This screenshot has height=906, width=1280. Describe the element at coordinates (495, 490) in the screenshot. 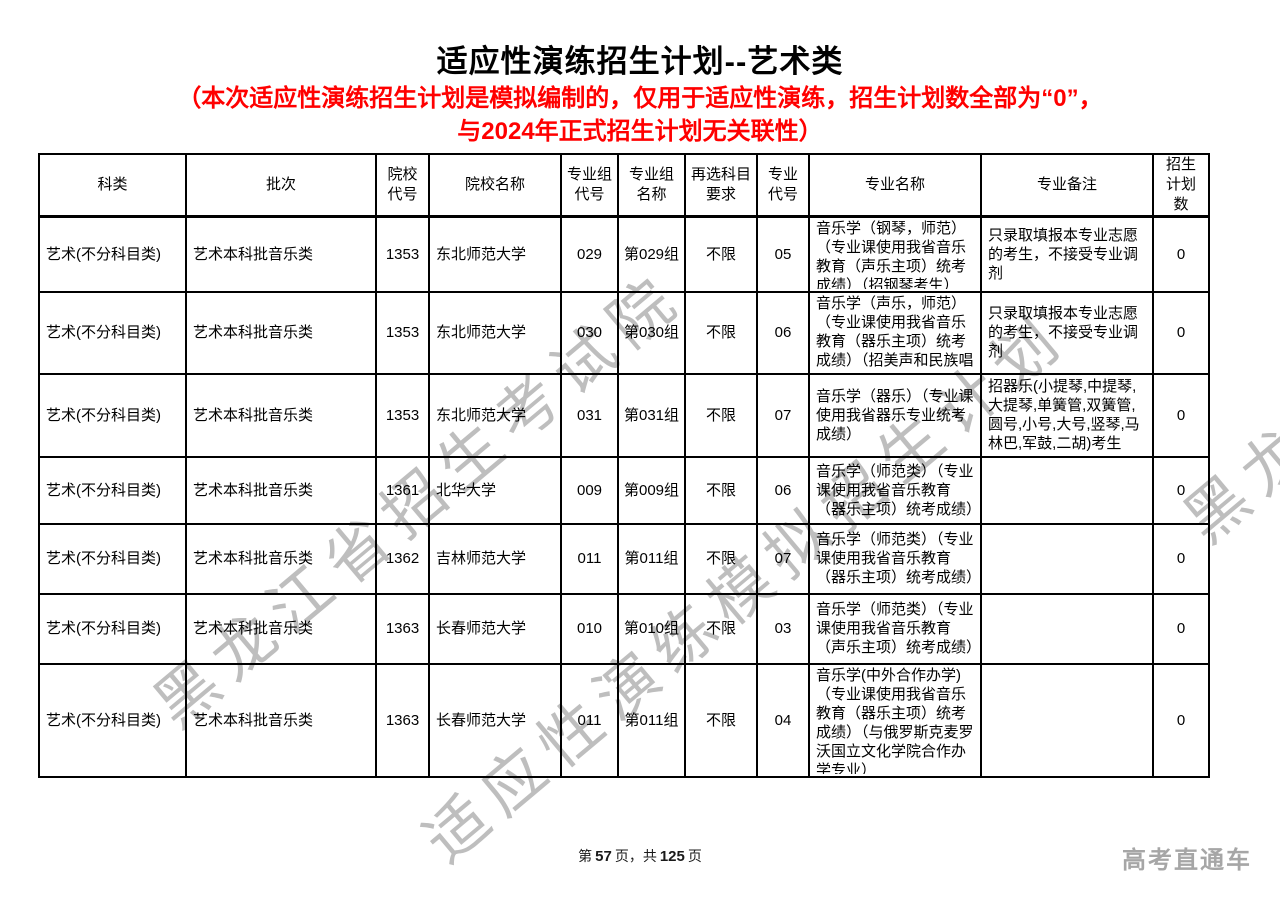

I see `table-cell: 北华大学` at that location.